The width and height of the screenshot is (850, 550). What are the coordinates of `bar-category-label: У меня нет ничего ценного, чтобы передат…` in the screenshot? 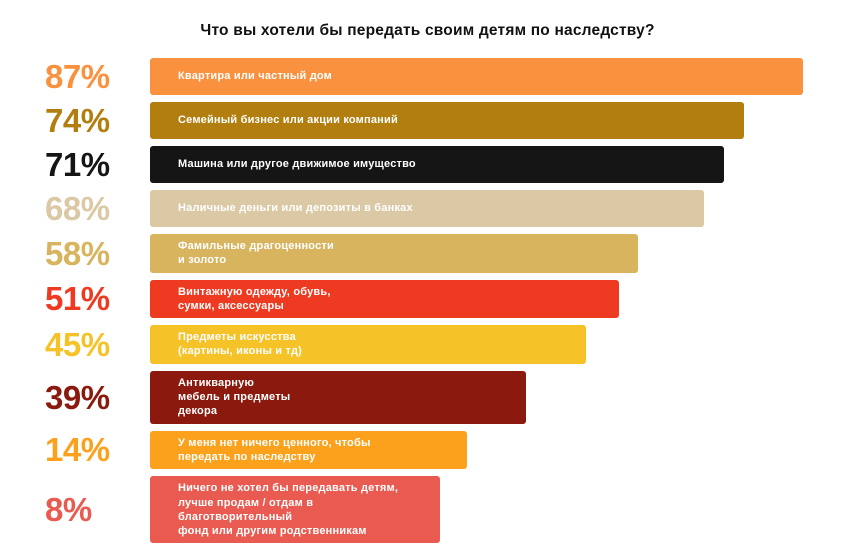 It's located at (274, 449).